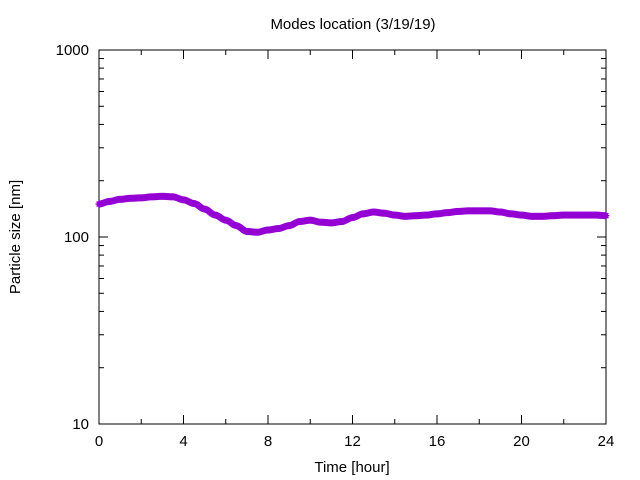 The height and width of the screenshot is (480, 640). I want to click on y-tick-label: 10, so click(80, 424).